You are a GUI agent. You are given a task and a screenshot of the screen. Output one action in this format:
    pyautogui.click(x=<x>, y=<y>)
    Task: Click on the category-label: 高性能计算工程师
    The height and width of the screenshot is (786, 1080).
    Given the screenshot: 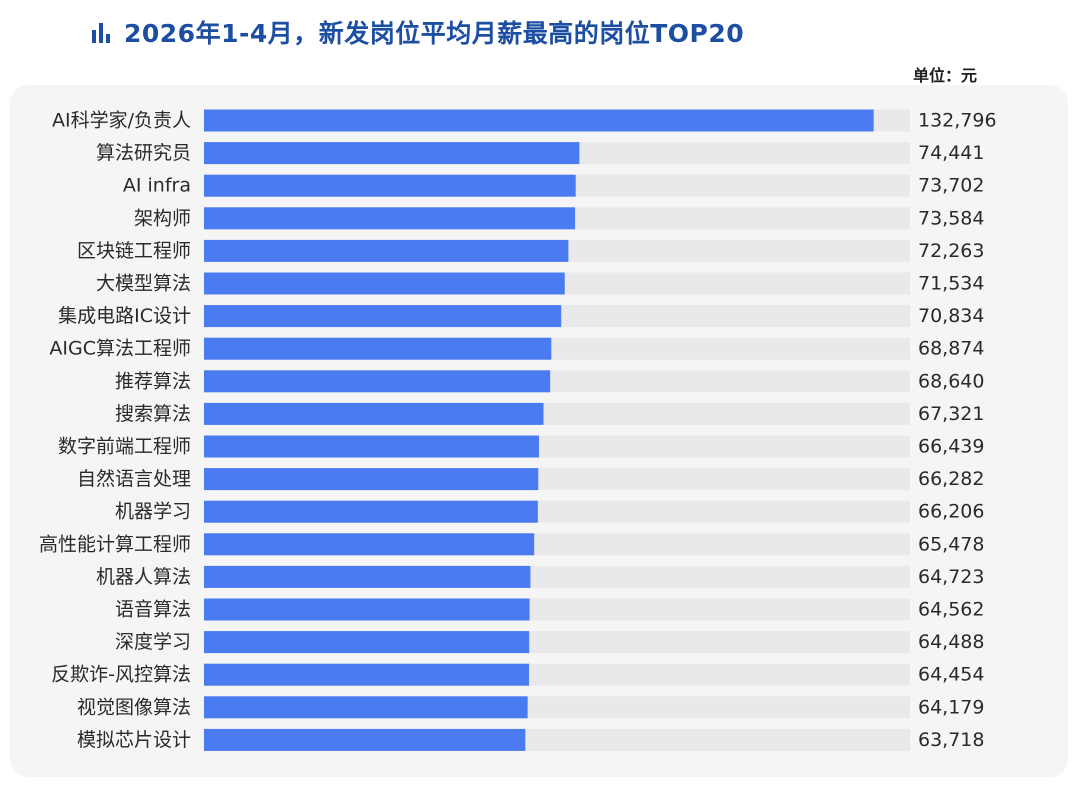 What is the action you would take?
    pyautogui.click(x=115, y=544)
    